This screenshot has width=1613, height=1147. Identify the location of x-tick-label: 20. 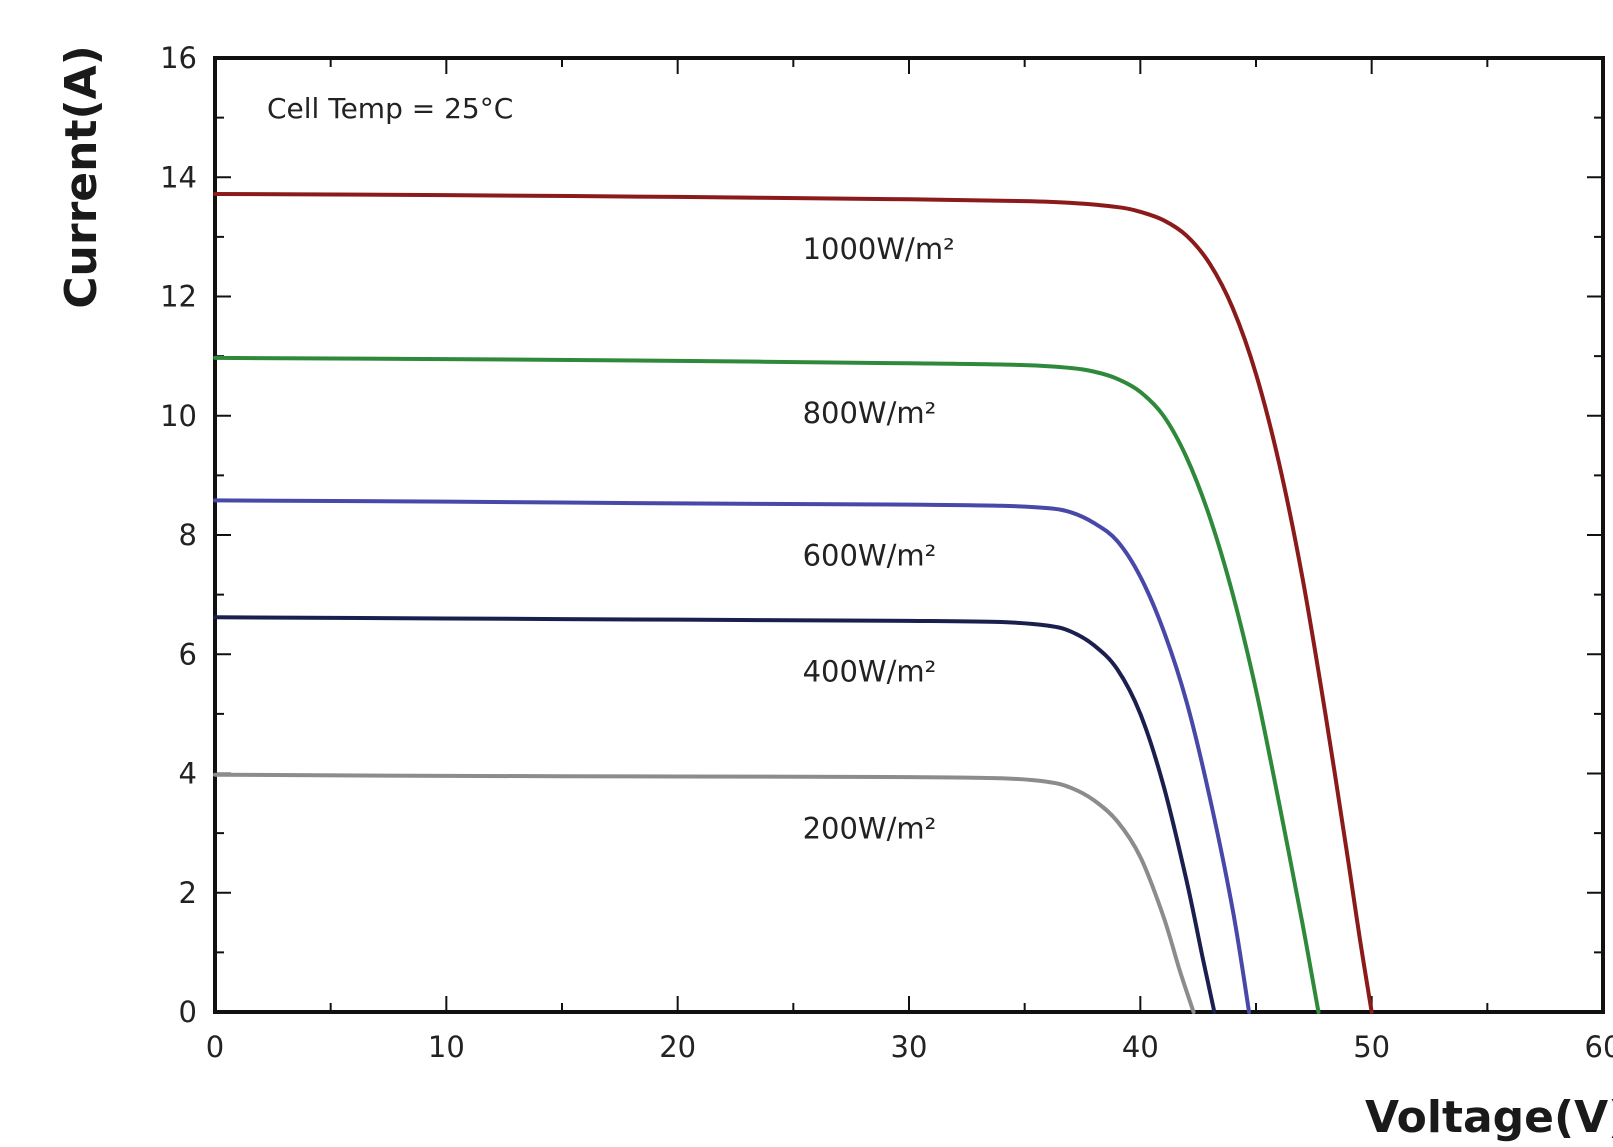
(677, 1047).